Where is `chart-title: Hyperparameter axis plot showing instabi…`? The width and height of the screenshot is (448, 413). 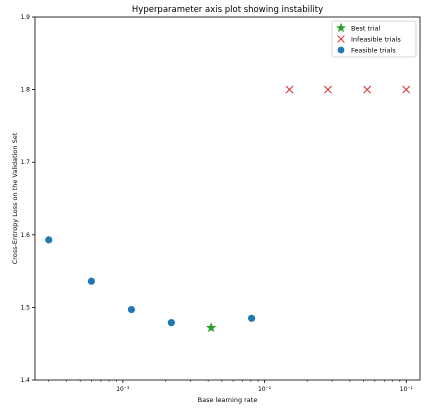
chart-title: Hyperparameter axis plot showing instabi… is located at coordinates (227, 10).